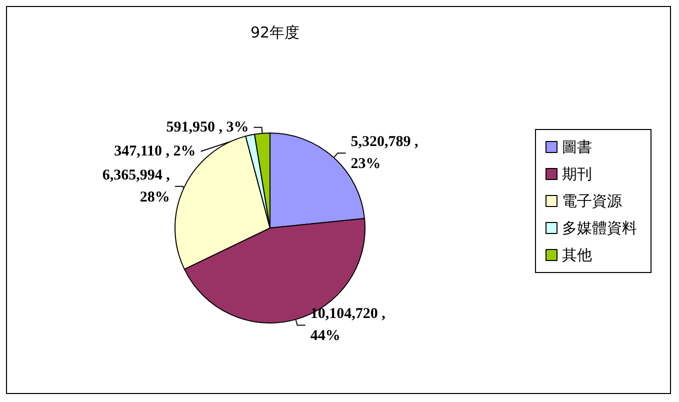 This screenshot has height=402, width=679. What do you see at coordinates (577, 174) in the screenshot?
I see `legend-label: 期刊` at bounding box center [577, 174].